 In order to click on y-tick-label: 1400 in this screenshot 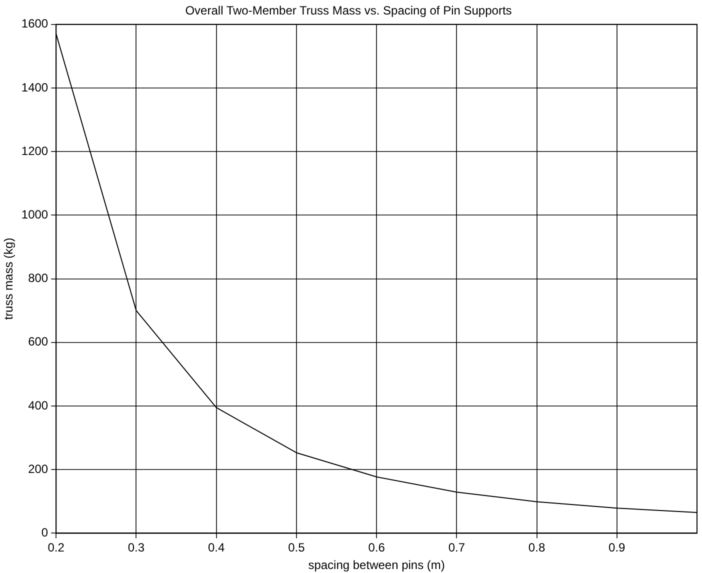, I will do `click(34, 87)`.